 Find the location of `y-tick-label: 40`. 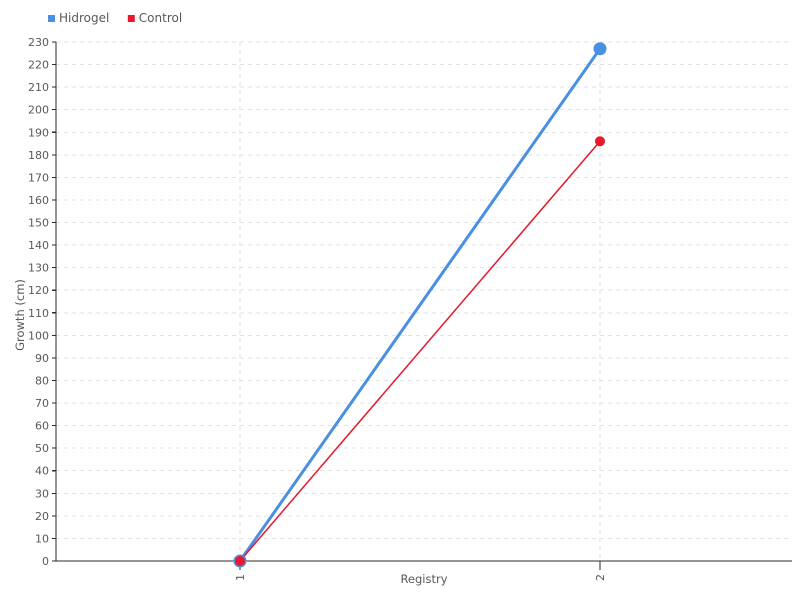

y-tick-label: 40 is located at coordinates (42, 471).